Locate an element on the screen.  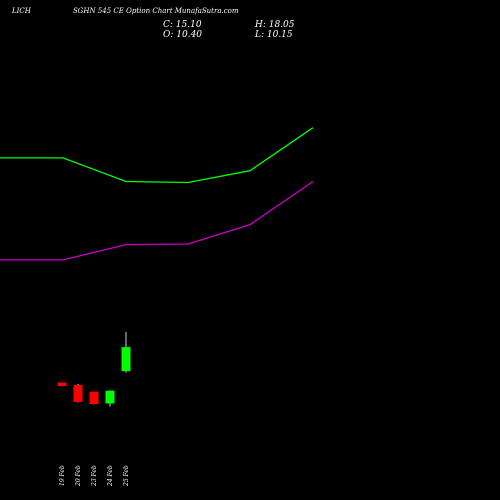
x-tick-label: 24 Feb is located at coordinates (110, 475).